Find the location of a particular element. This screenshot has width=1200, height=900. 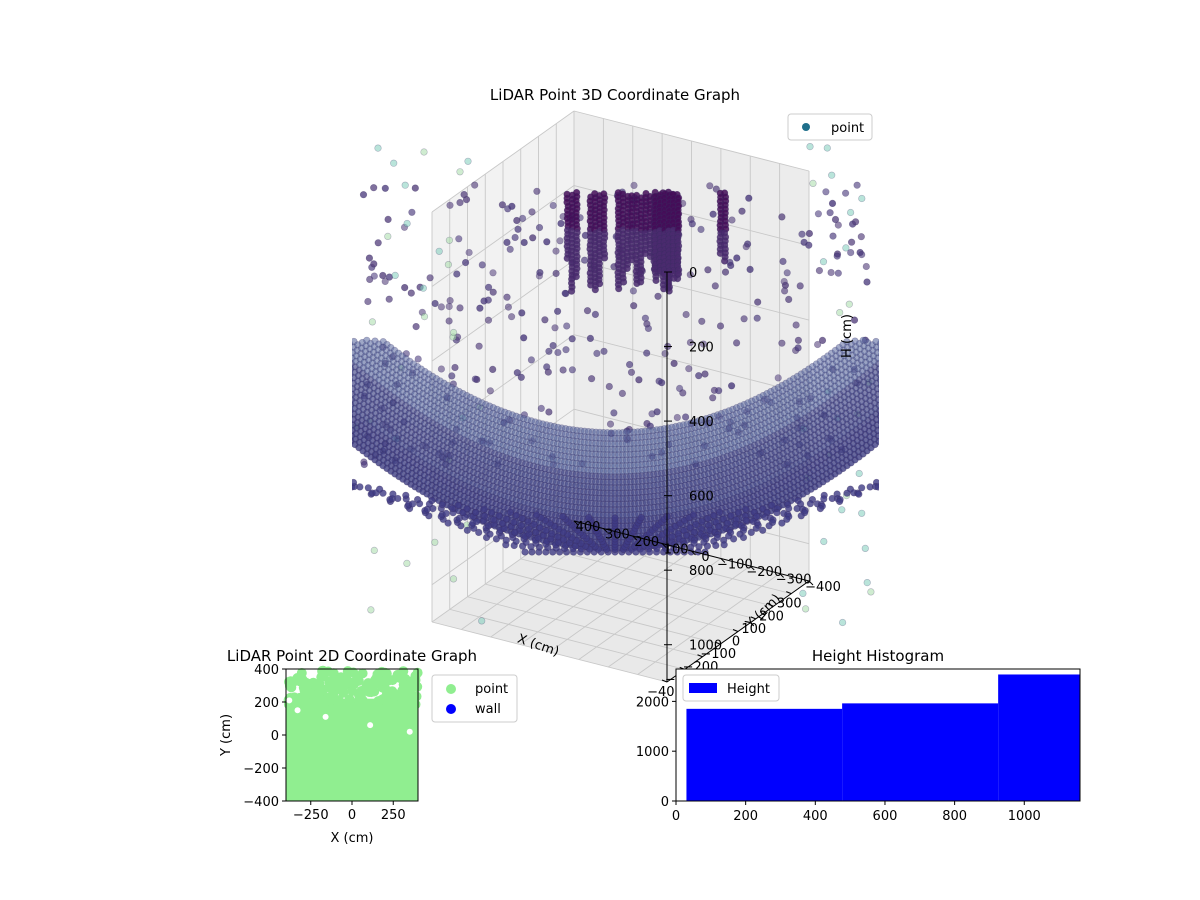

legend-label-height: Height is located at coordinates (748, 689).